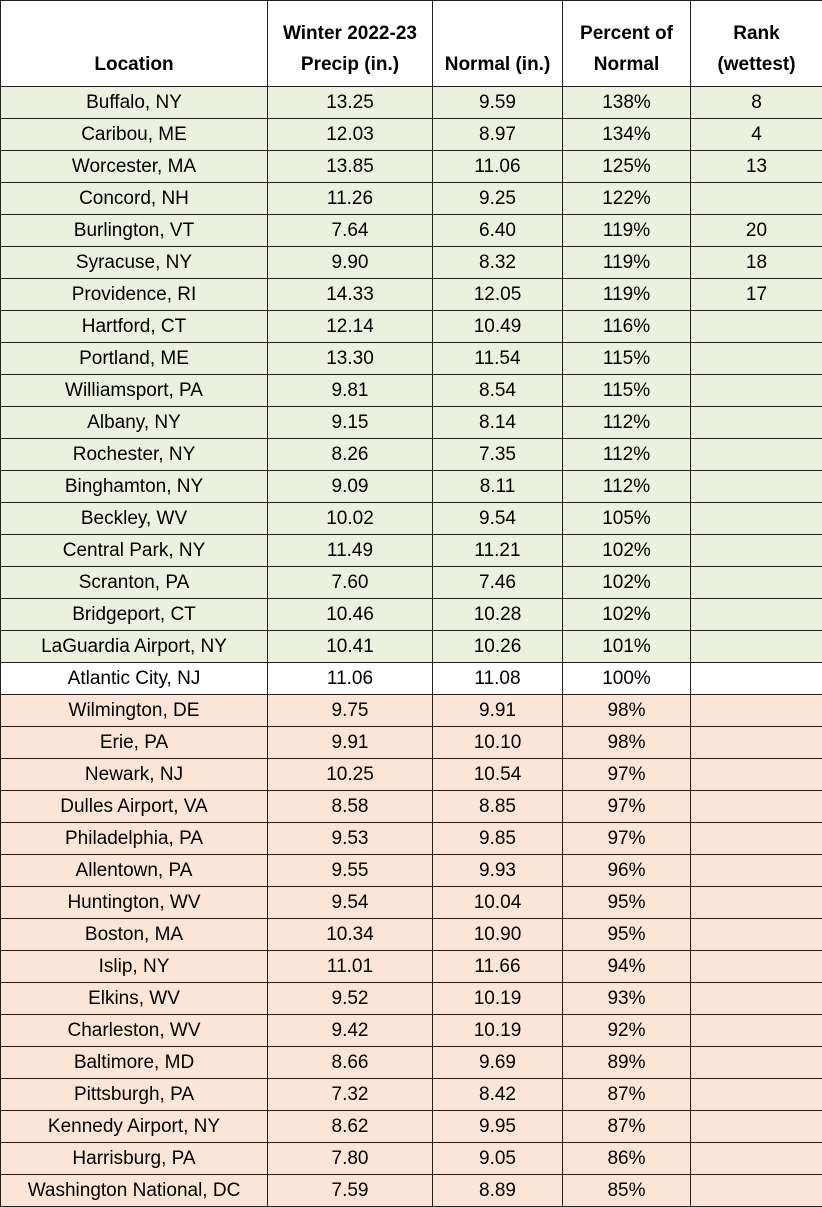  Describe the element at coordinates (627, 743) in the screenshot. I see `table-cell: 98%` at that location.